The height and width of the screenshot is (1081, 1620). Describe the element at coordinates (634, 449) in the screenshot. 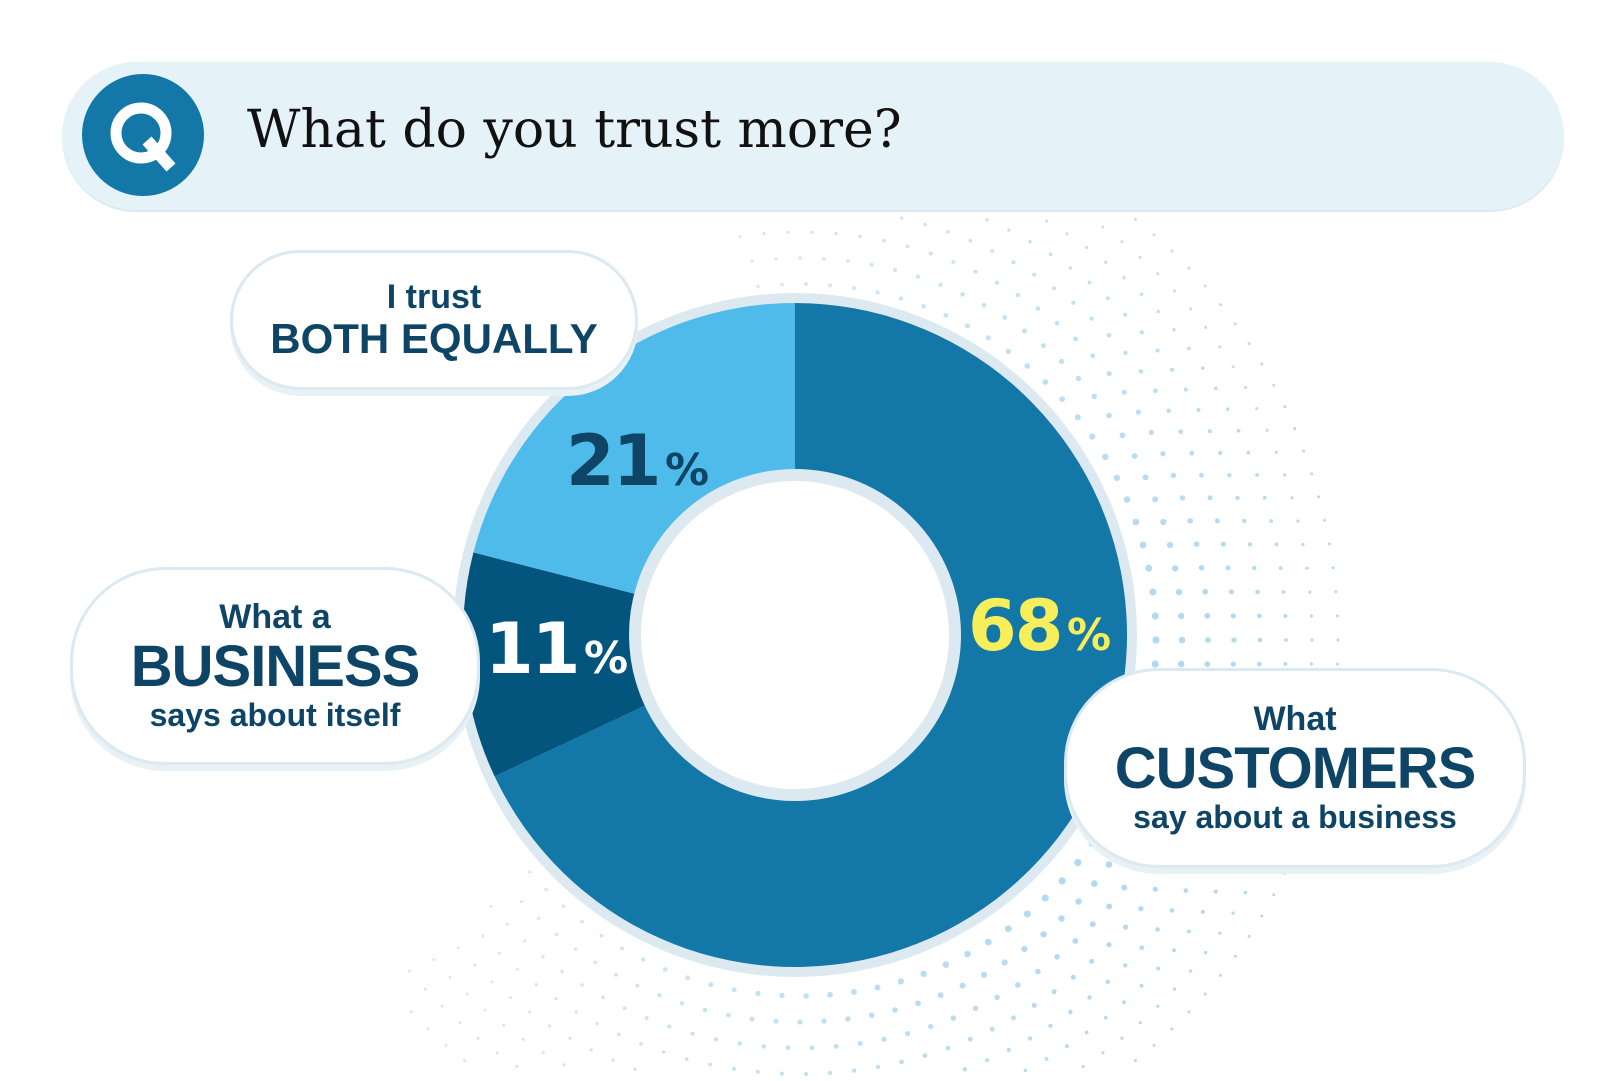

I see `donut-slice-both` at that location.